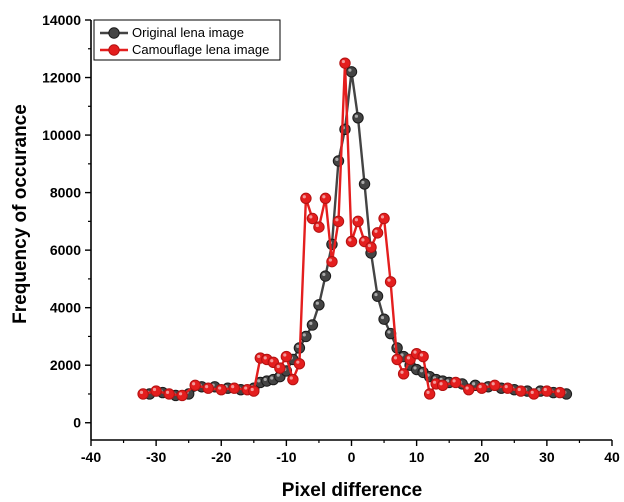 The image size is (624, 502). I want to click on y-tick-label: 10000, so click(61, 135).